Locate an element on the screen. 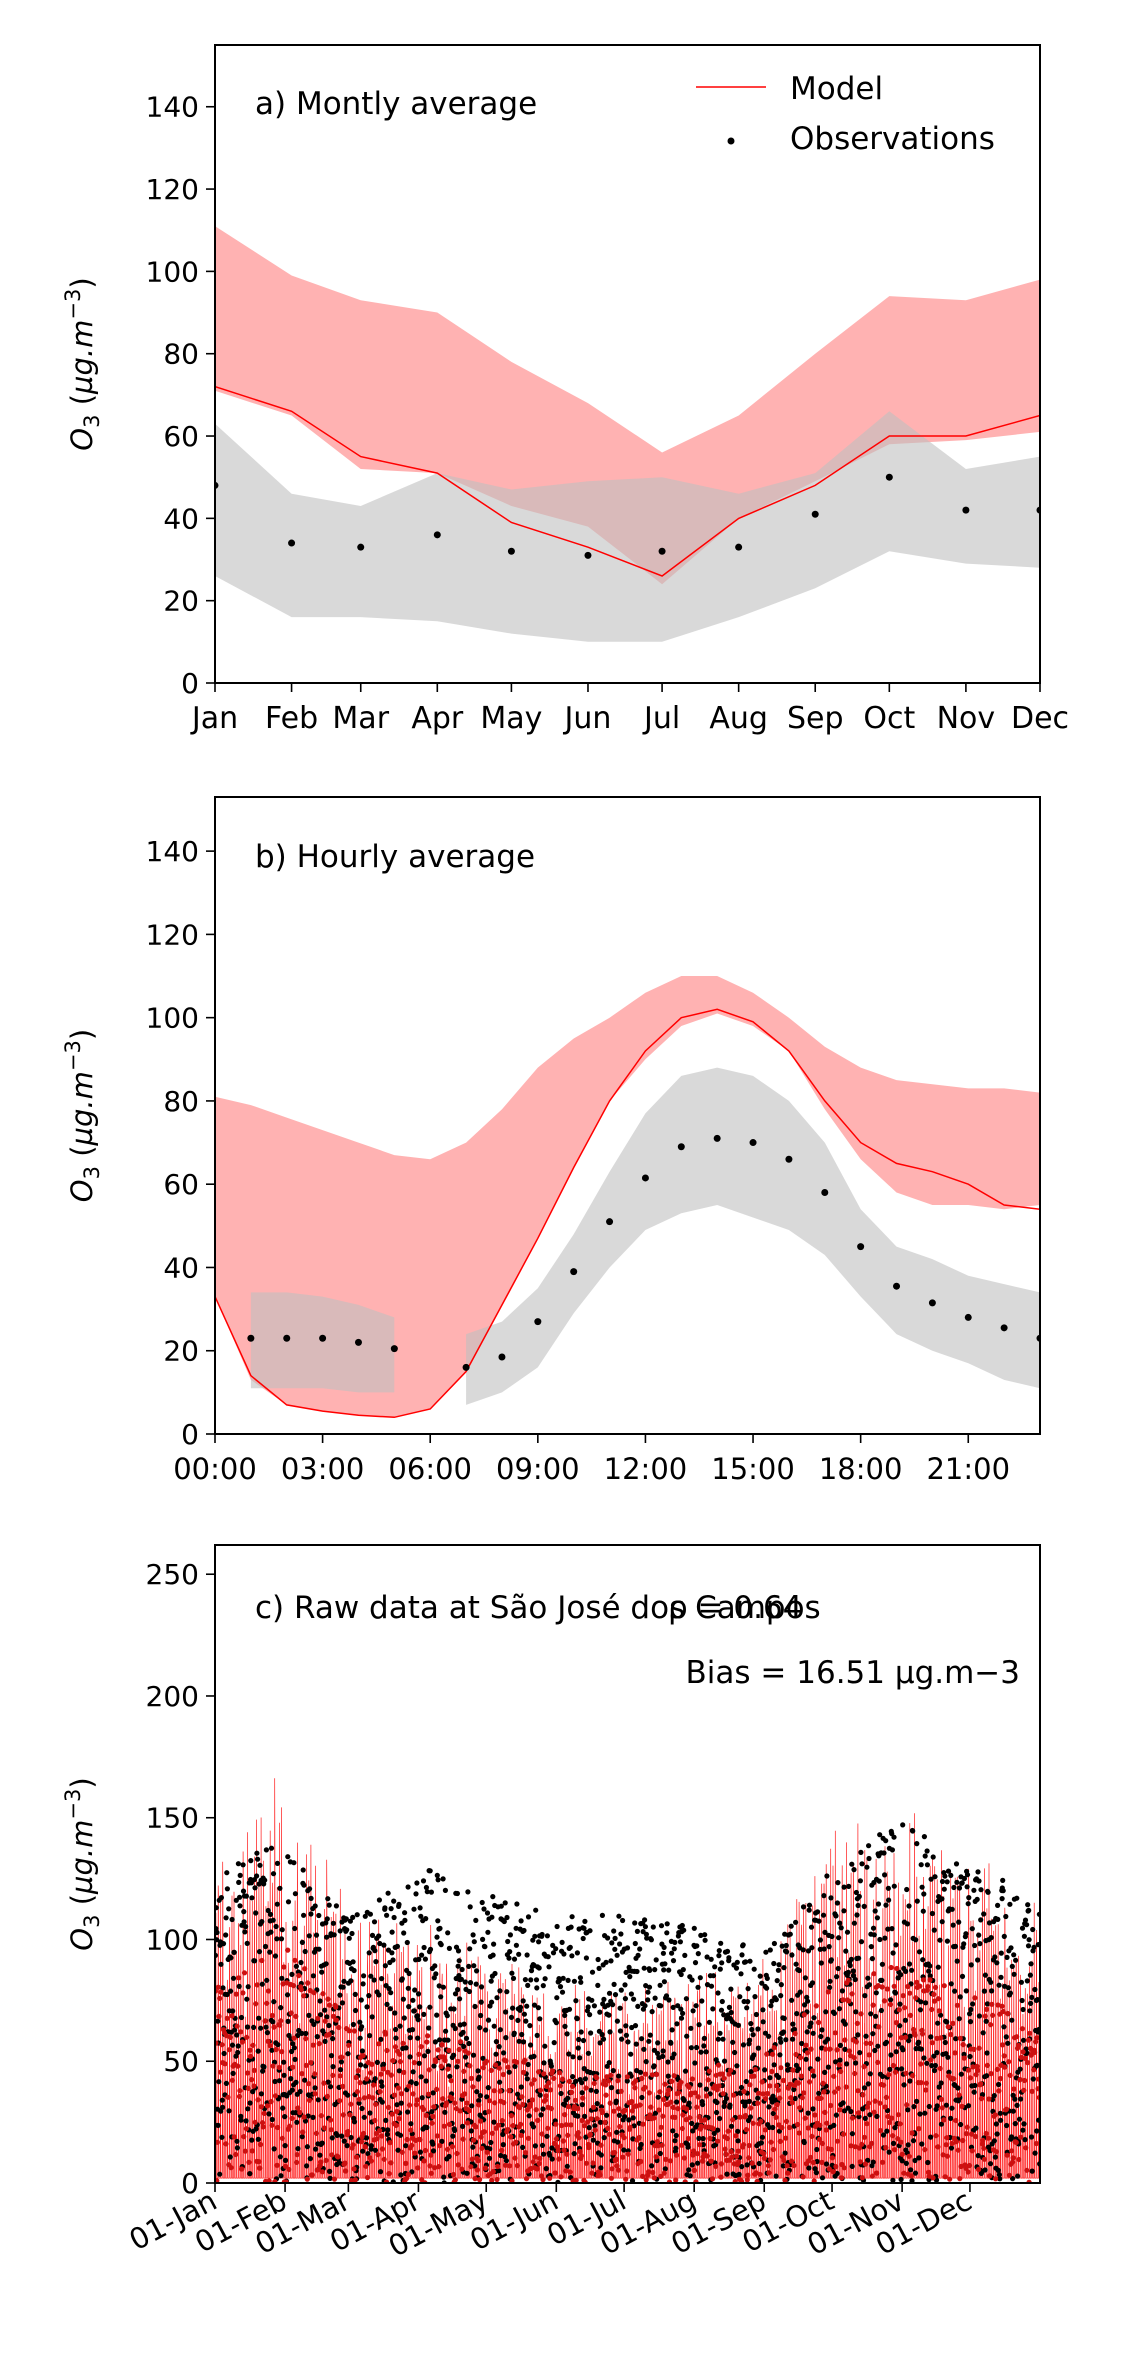  model-line is located at coordinates (627, 481).